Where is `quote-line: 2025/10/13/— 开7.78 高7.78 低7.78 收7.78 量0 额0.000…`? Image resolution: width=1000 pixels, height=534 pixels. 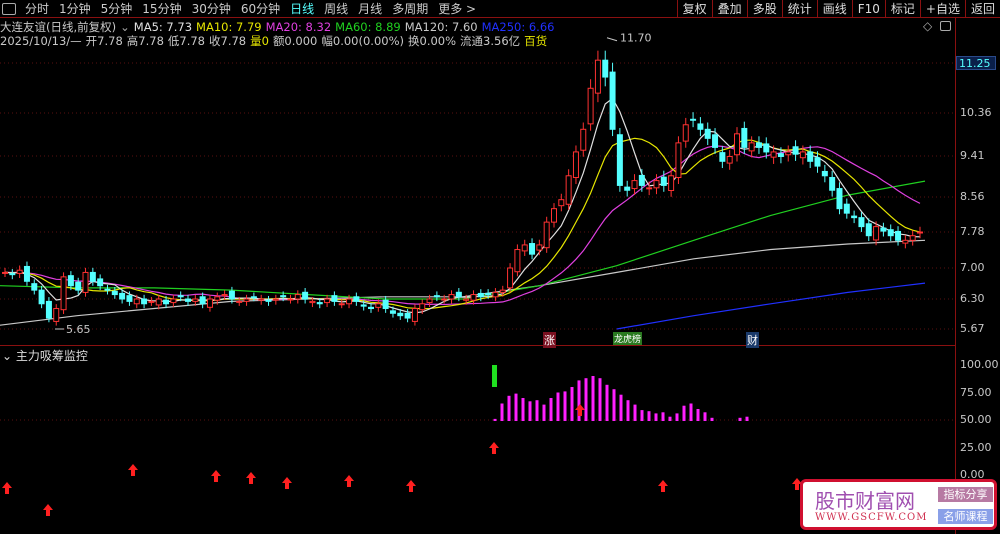
quote-line: 2025/10/13/— 开7.78 高7.78 低7.78 收7.78 量0 额0.000… is located at coordinates (275, 41).